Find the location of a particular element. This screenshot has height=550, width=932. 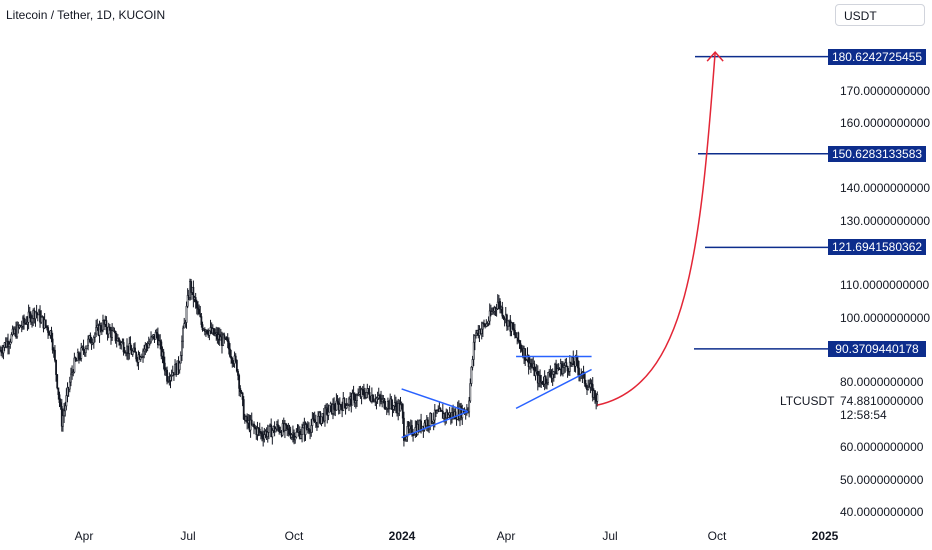

pattern-lower-line is located at coordinates (435, 424).